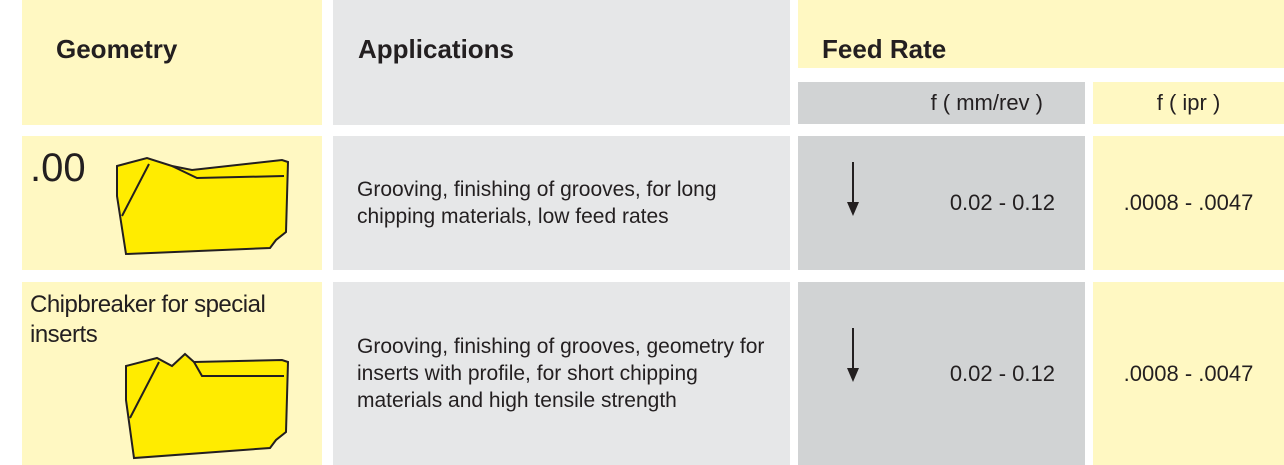 This screenshot has height=465, width=1284. I want to click on geometry-cell: Chipbreaker for special inserts, so click(172, 373).